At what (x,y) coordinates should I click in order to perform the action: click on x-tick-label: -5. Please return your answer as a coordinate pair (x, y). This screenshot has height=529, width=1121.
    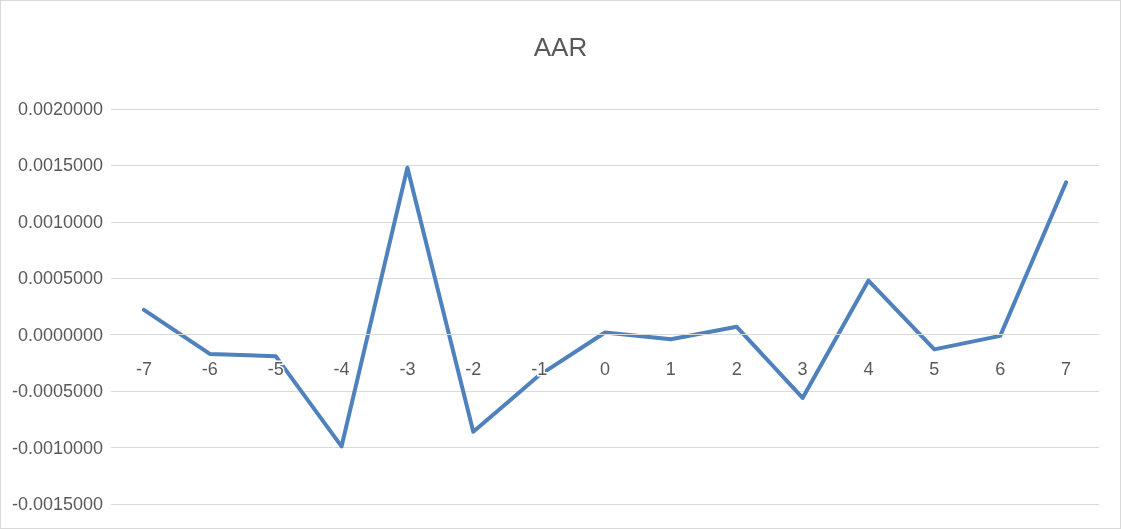
    Looking at the image, I should click on (275, 368).